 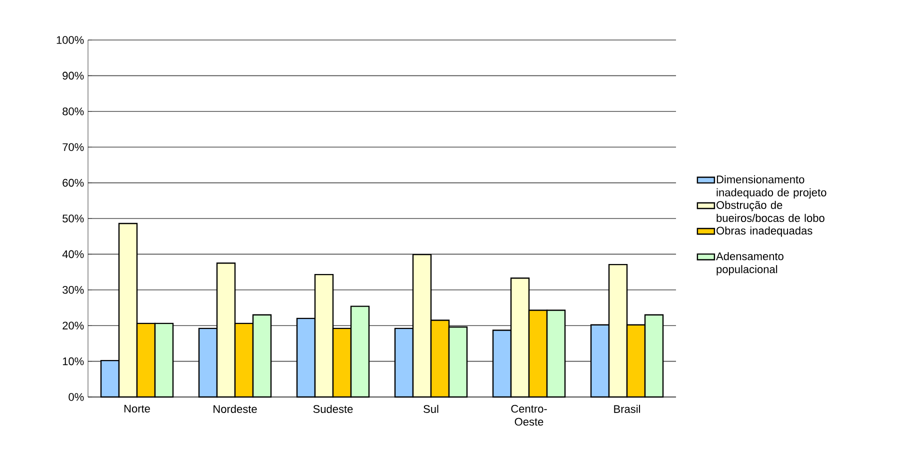 What do you see at coordinates (73, 147) in the screenshot?
I see `y-tick-label: 70%` at bounding box center [73, 147].